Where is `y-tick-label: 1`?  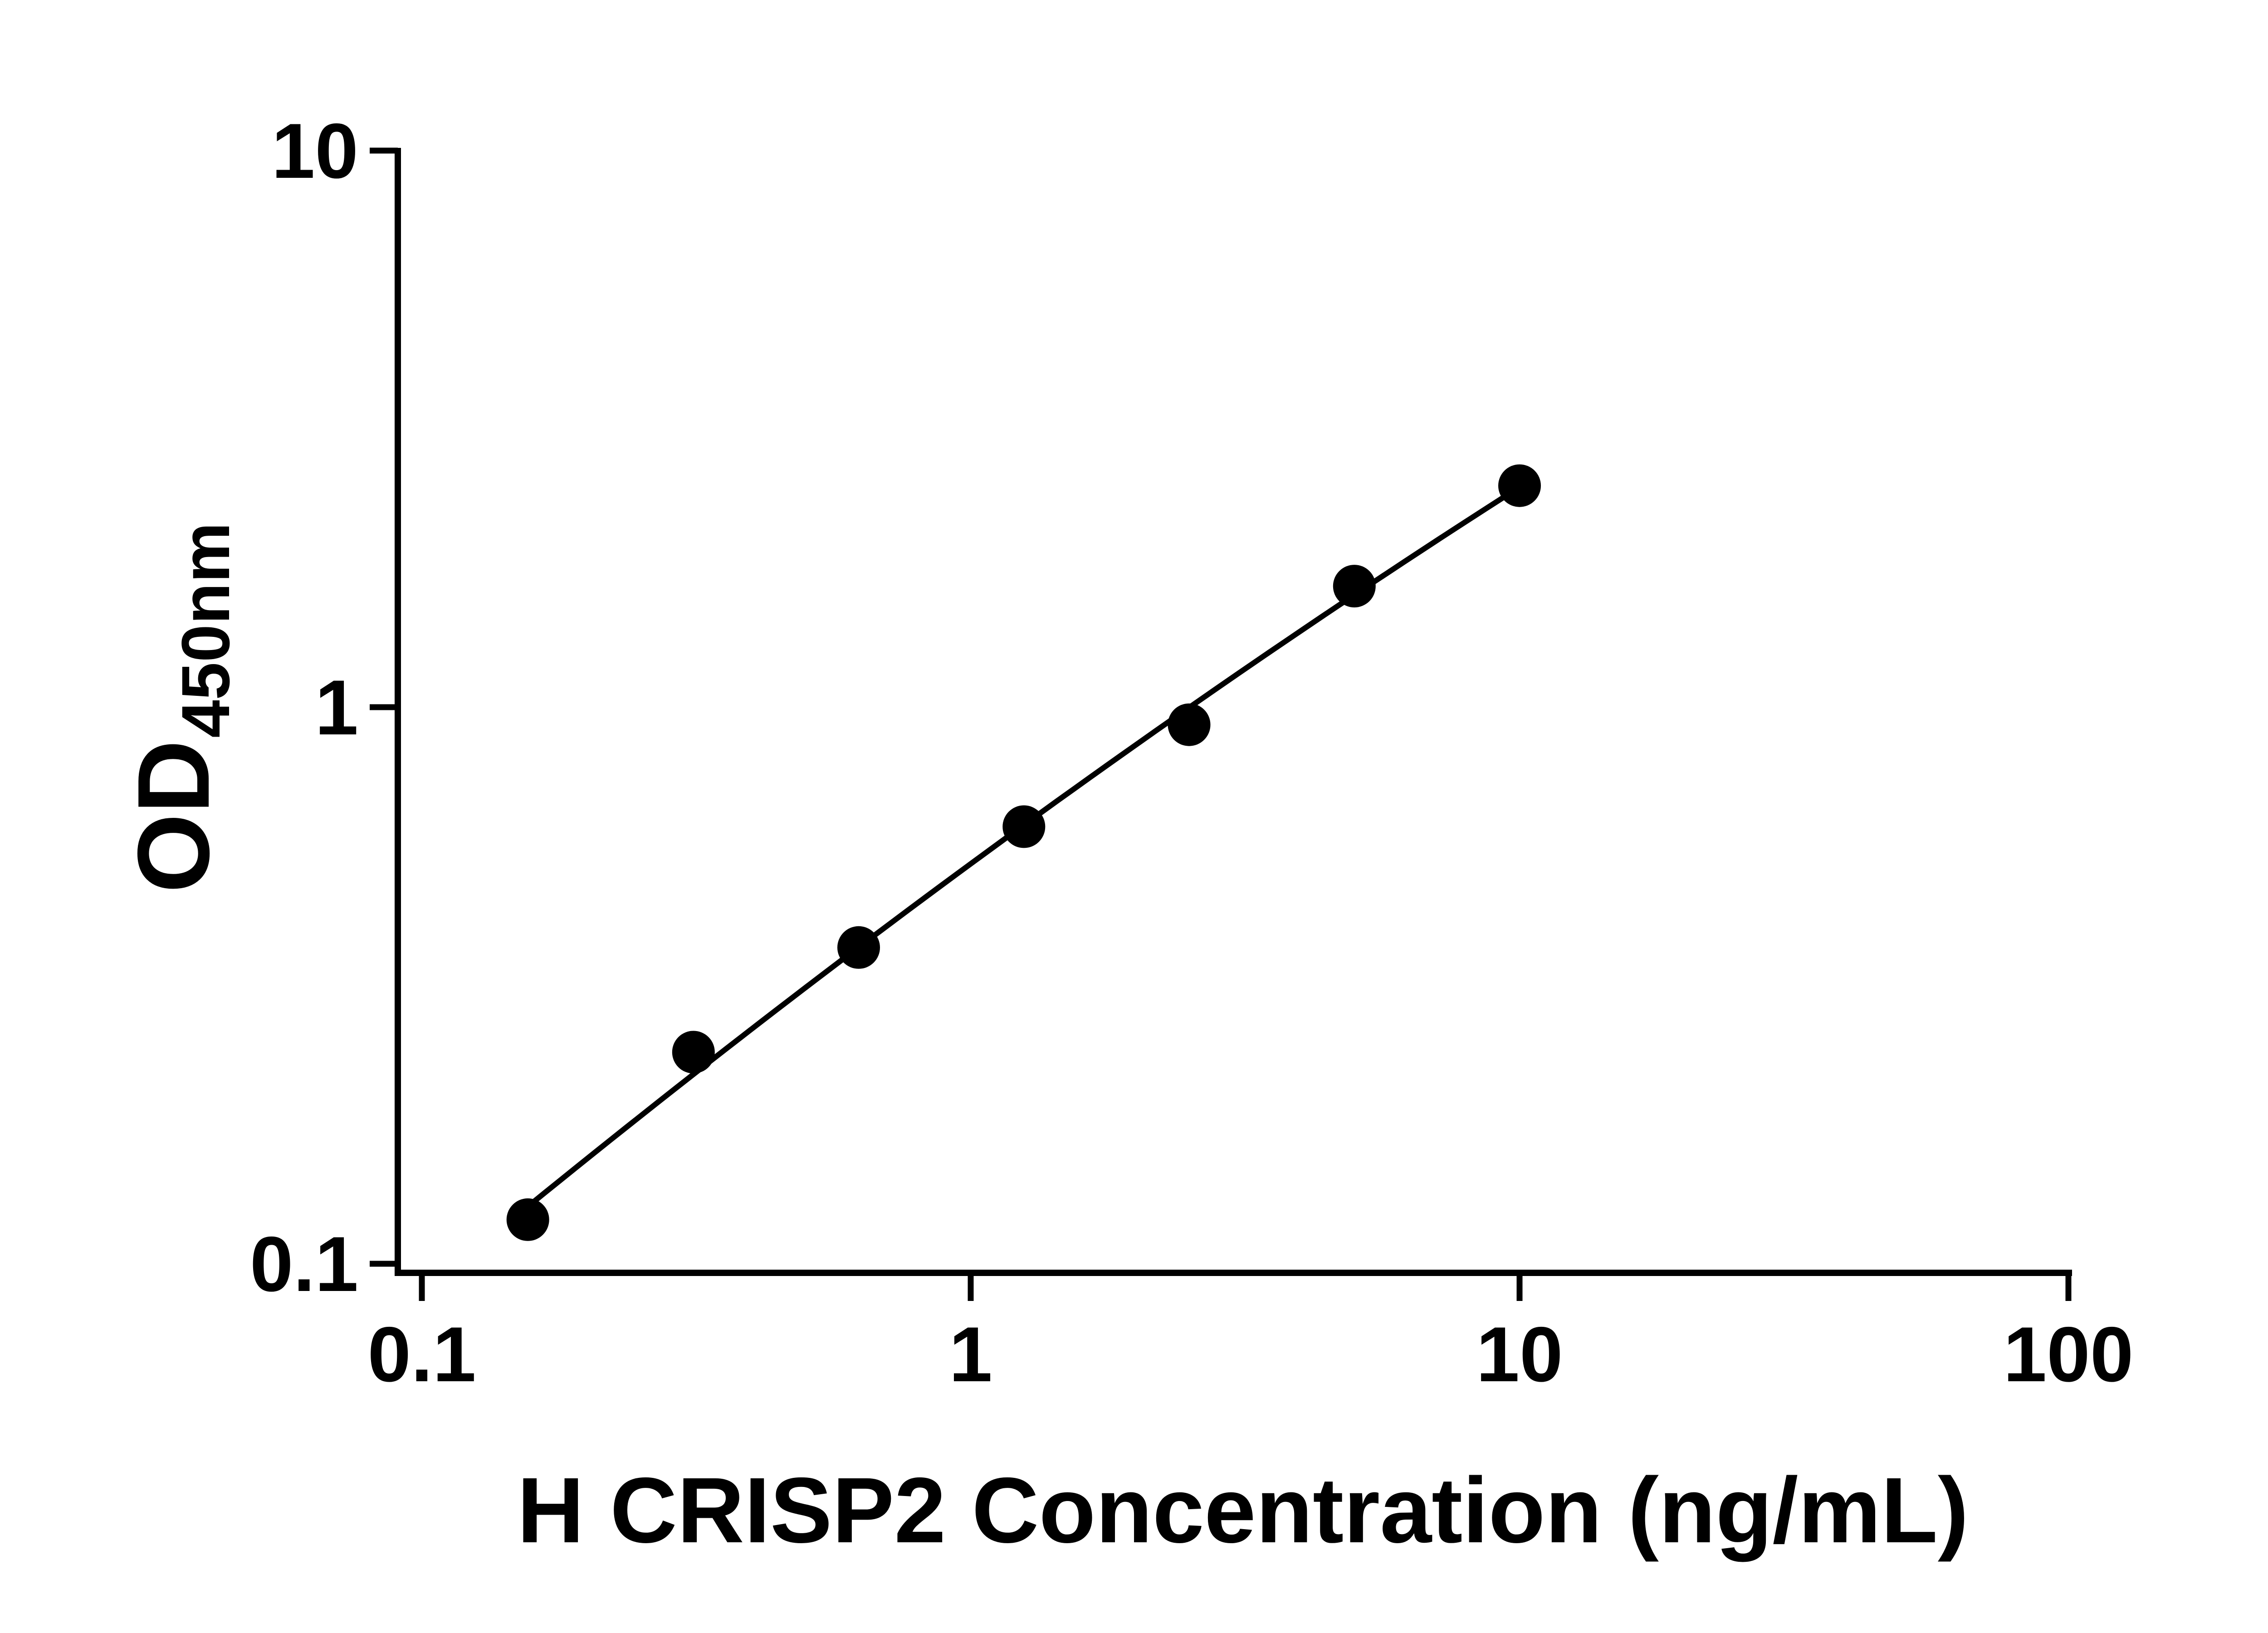
y-tick-label: 1 is located at coordinates (337, 707).